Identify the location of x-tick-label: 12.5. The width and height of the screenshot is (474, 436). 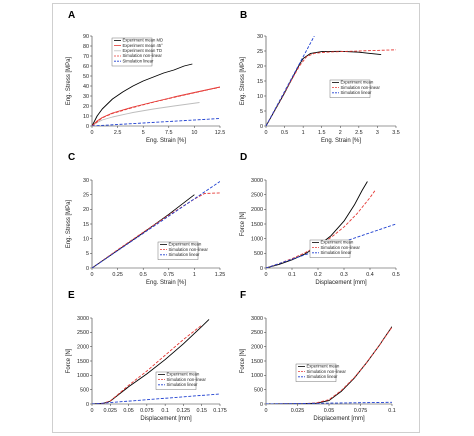
(220, 133).